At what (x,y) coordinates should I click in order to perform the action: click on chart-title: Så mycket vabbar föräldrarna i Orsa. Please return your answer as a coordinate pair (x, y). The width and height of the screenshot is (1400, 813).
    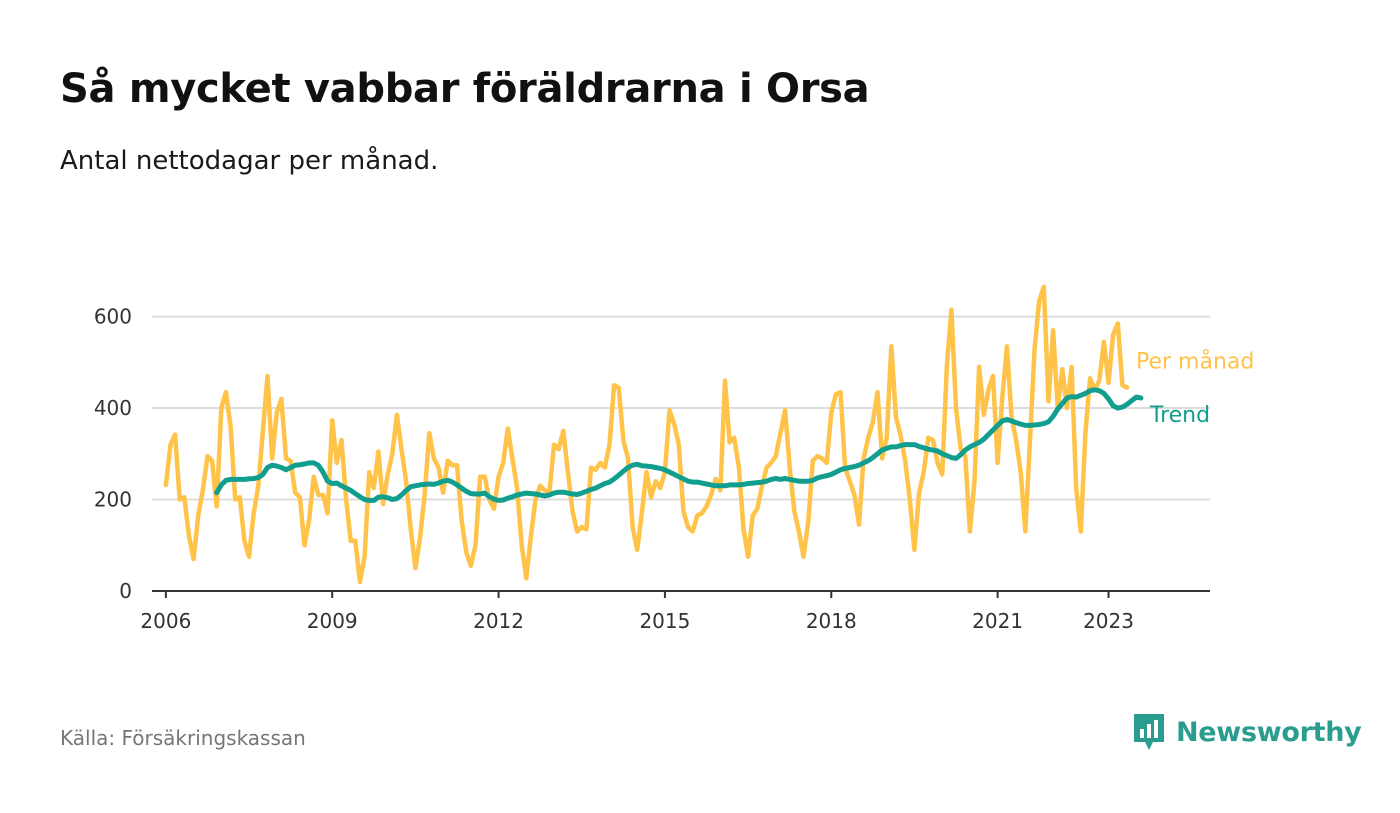
    Looking at the image, I should click on (465, 89).